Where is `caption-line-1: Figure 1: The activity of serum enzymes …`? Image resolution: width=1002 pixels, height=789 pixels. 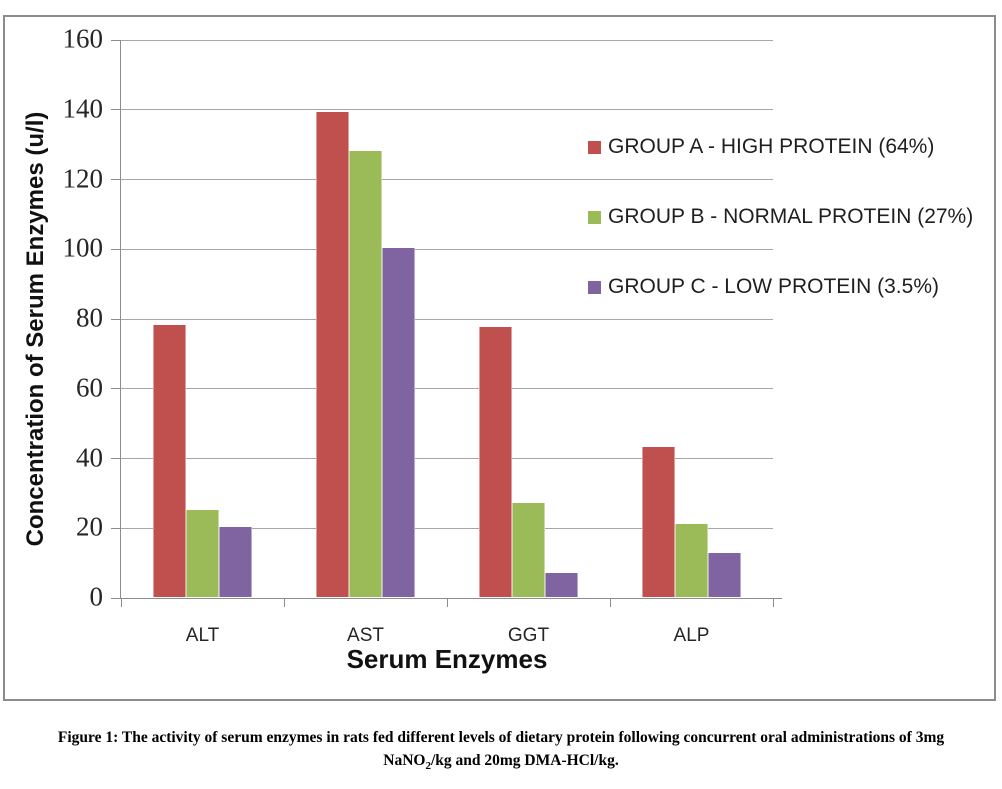 caption-line-1: Figure 1: The activity of serum enzymes … is located at coordinates (501, 737).